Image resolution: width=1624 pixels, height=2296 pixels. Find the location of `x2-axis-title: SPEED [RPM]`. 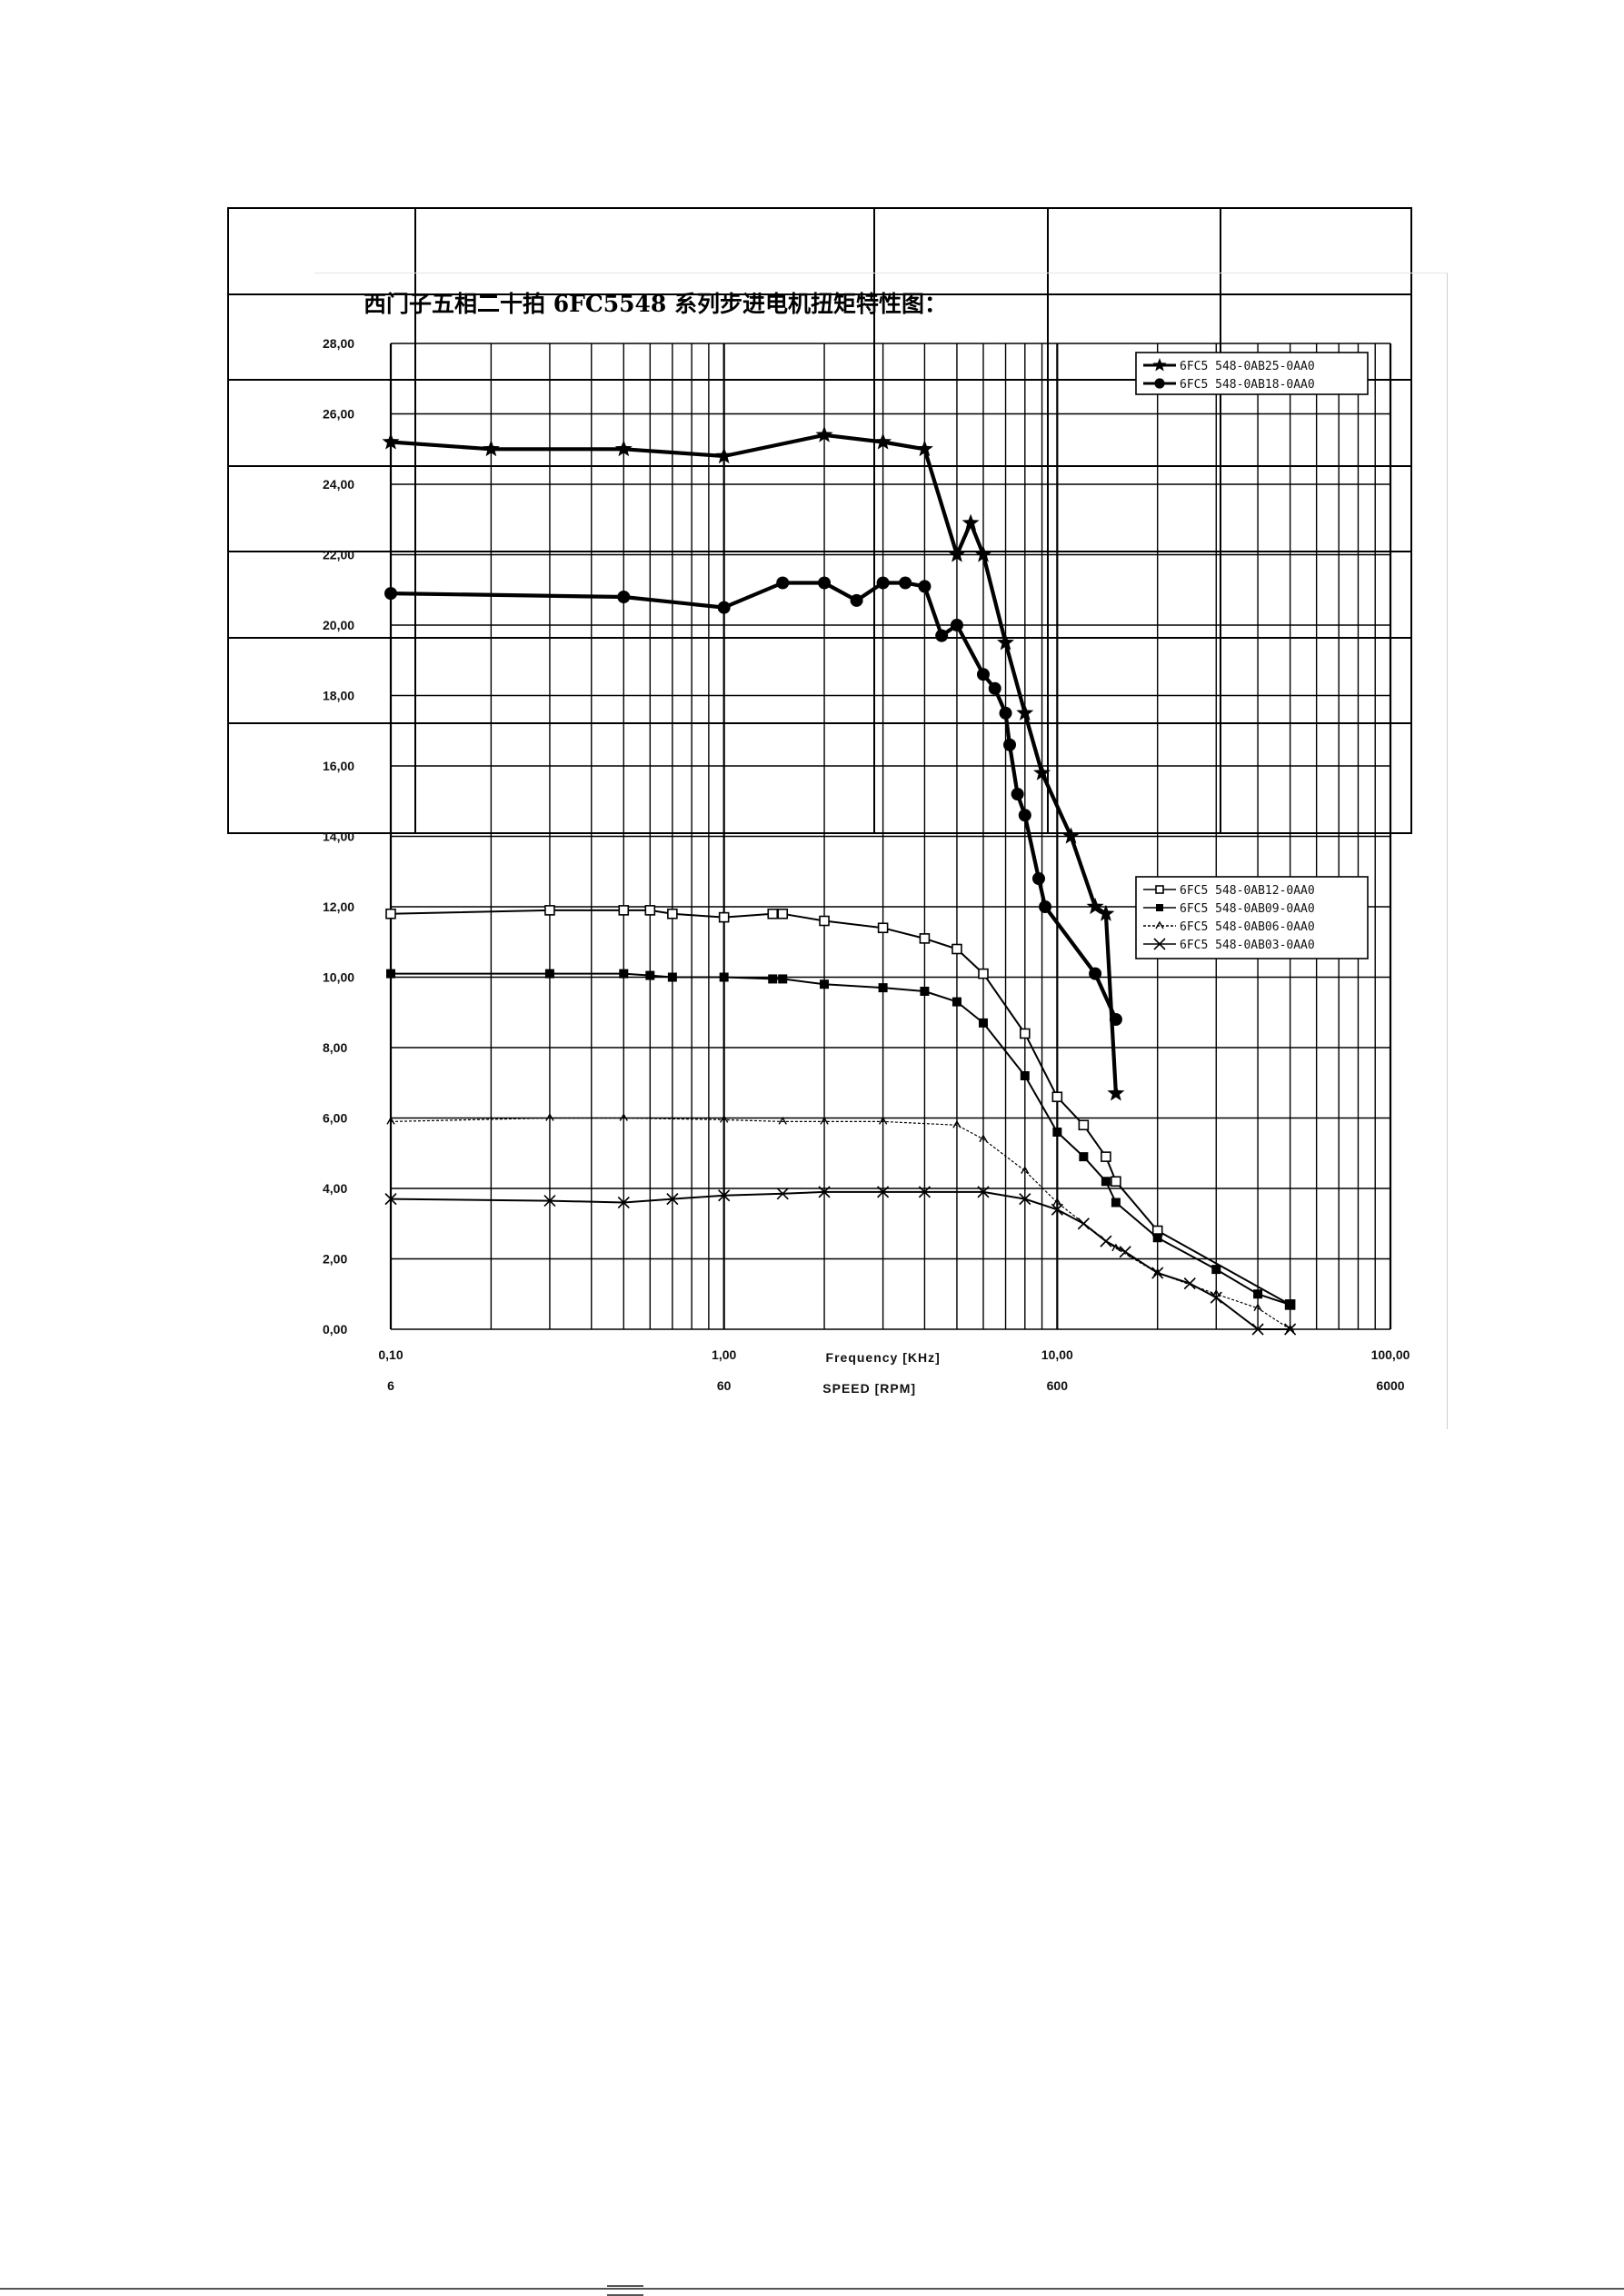

x2-axis-title: SPEED [RPM] is located at coordinates (869, 1388).